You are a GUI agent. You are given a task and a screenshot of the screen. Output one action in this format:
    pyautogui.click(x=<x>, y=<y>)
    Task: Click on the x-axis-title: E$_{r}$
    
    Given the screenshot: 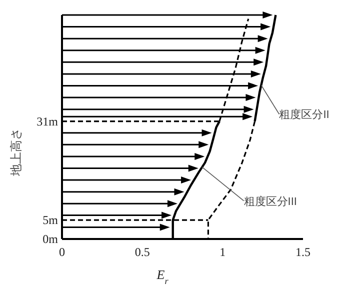 What is the action you would take?
    pyautogui.click(x=162, y=276)
    